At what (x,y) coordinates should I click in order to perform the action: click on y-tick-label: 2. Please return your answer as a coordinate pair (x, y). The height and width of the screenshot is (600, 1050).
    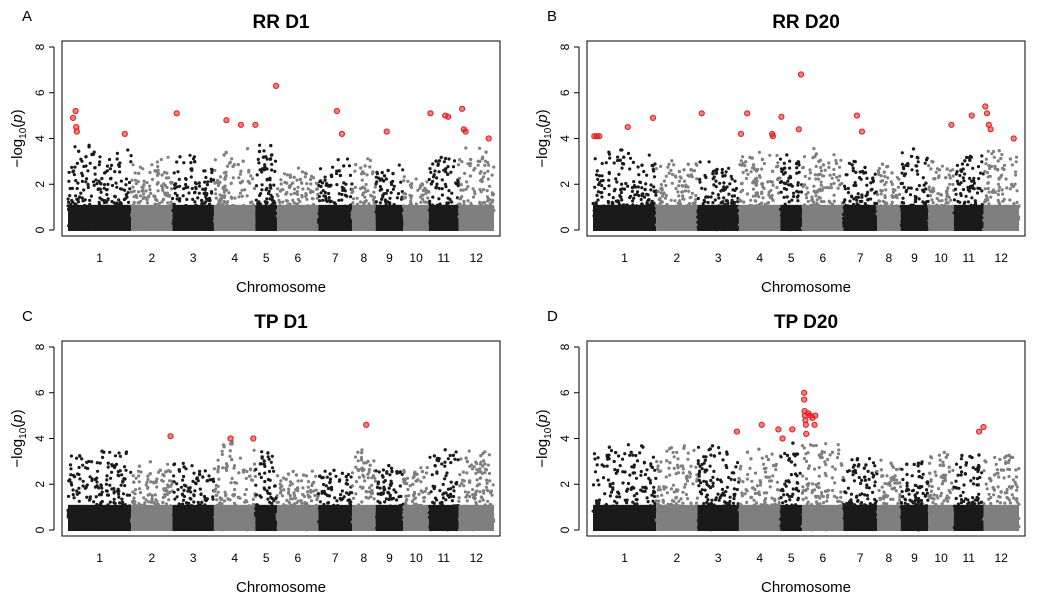
    Looking at the image, I should click on (565, 184).